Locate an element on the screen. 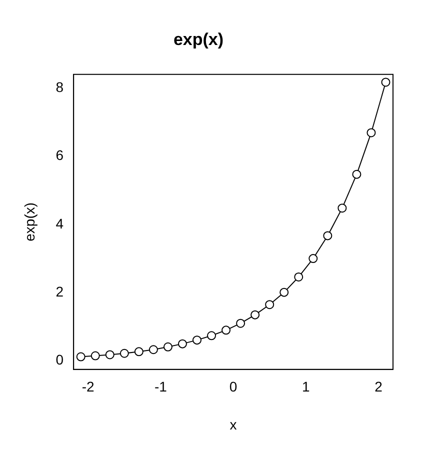  y-axis-title: exp(x) is located at coordinates (29, 222).